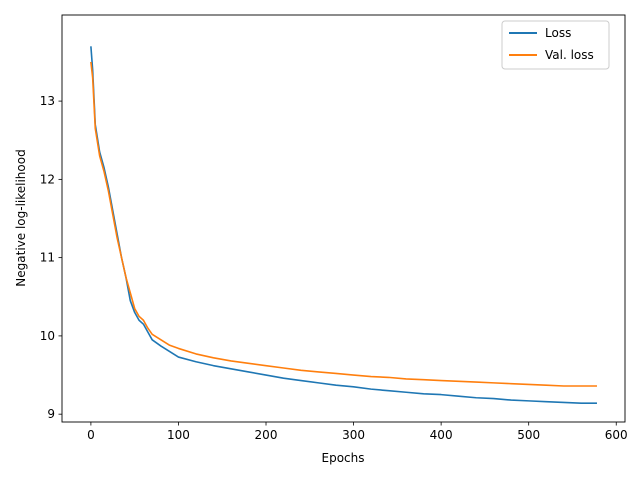 Image resolution: width=640 pixels, height=480 pixels. What do you see at coordinates (441, 435) in the screenshot?
I see `x-tick-label: 400` at bounding box center [441, 435].